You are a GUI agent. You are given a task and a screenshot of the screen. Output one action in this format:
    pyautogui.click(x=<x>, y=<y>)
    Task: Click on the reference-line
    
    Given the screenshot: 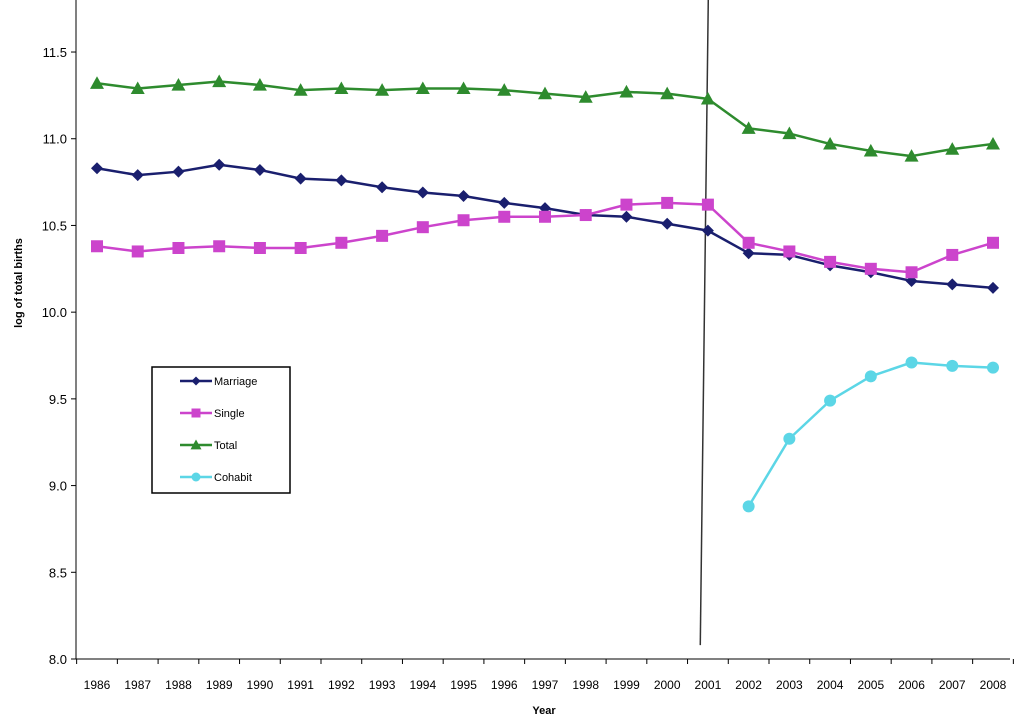 What is the action you would take?
    pyautogui.click(x=704, y=323)
    